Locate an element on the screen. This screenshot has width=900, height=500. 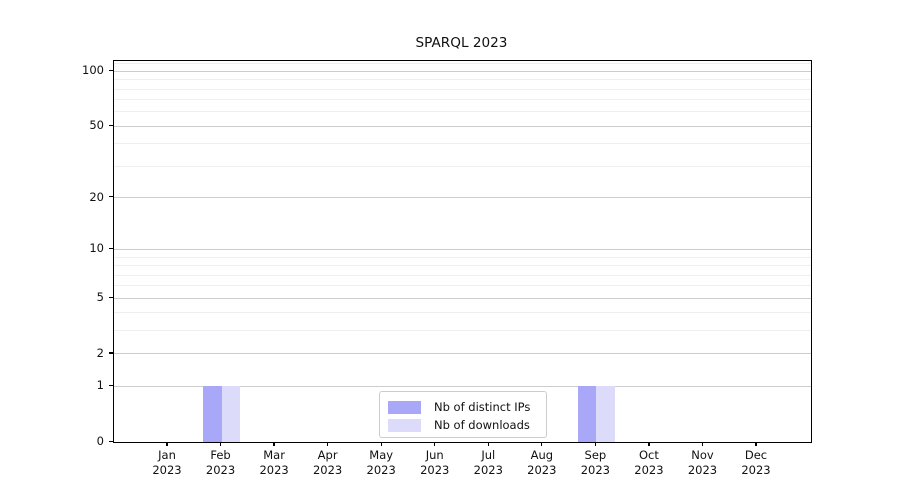
x-tick-Sep is located at coordinates (595, 444).